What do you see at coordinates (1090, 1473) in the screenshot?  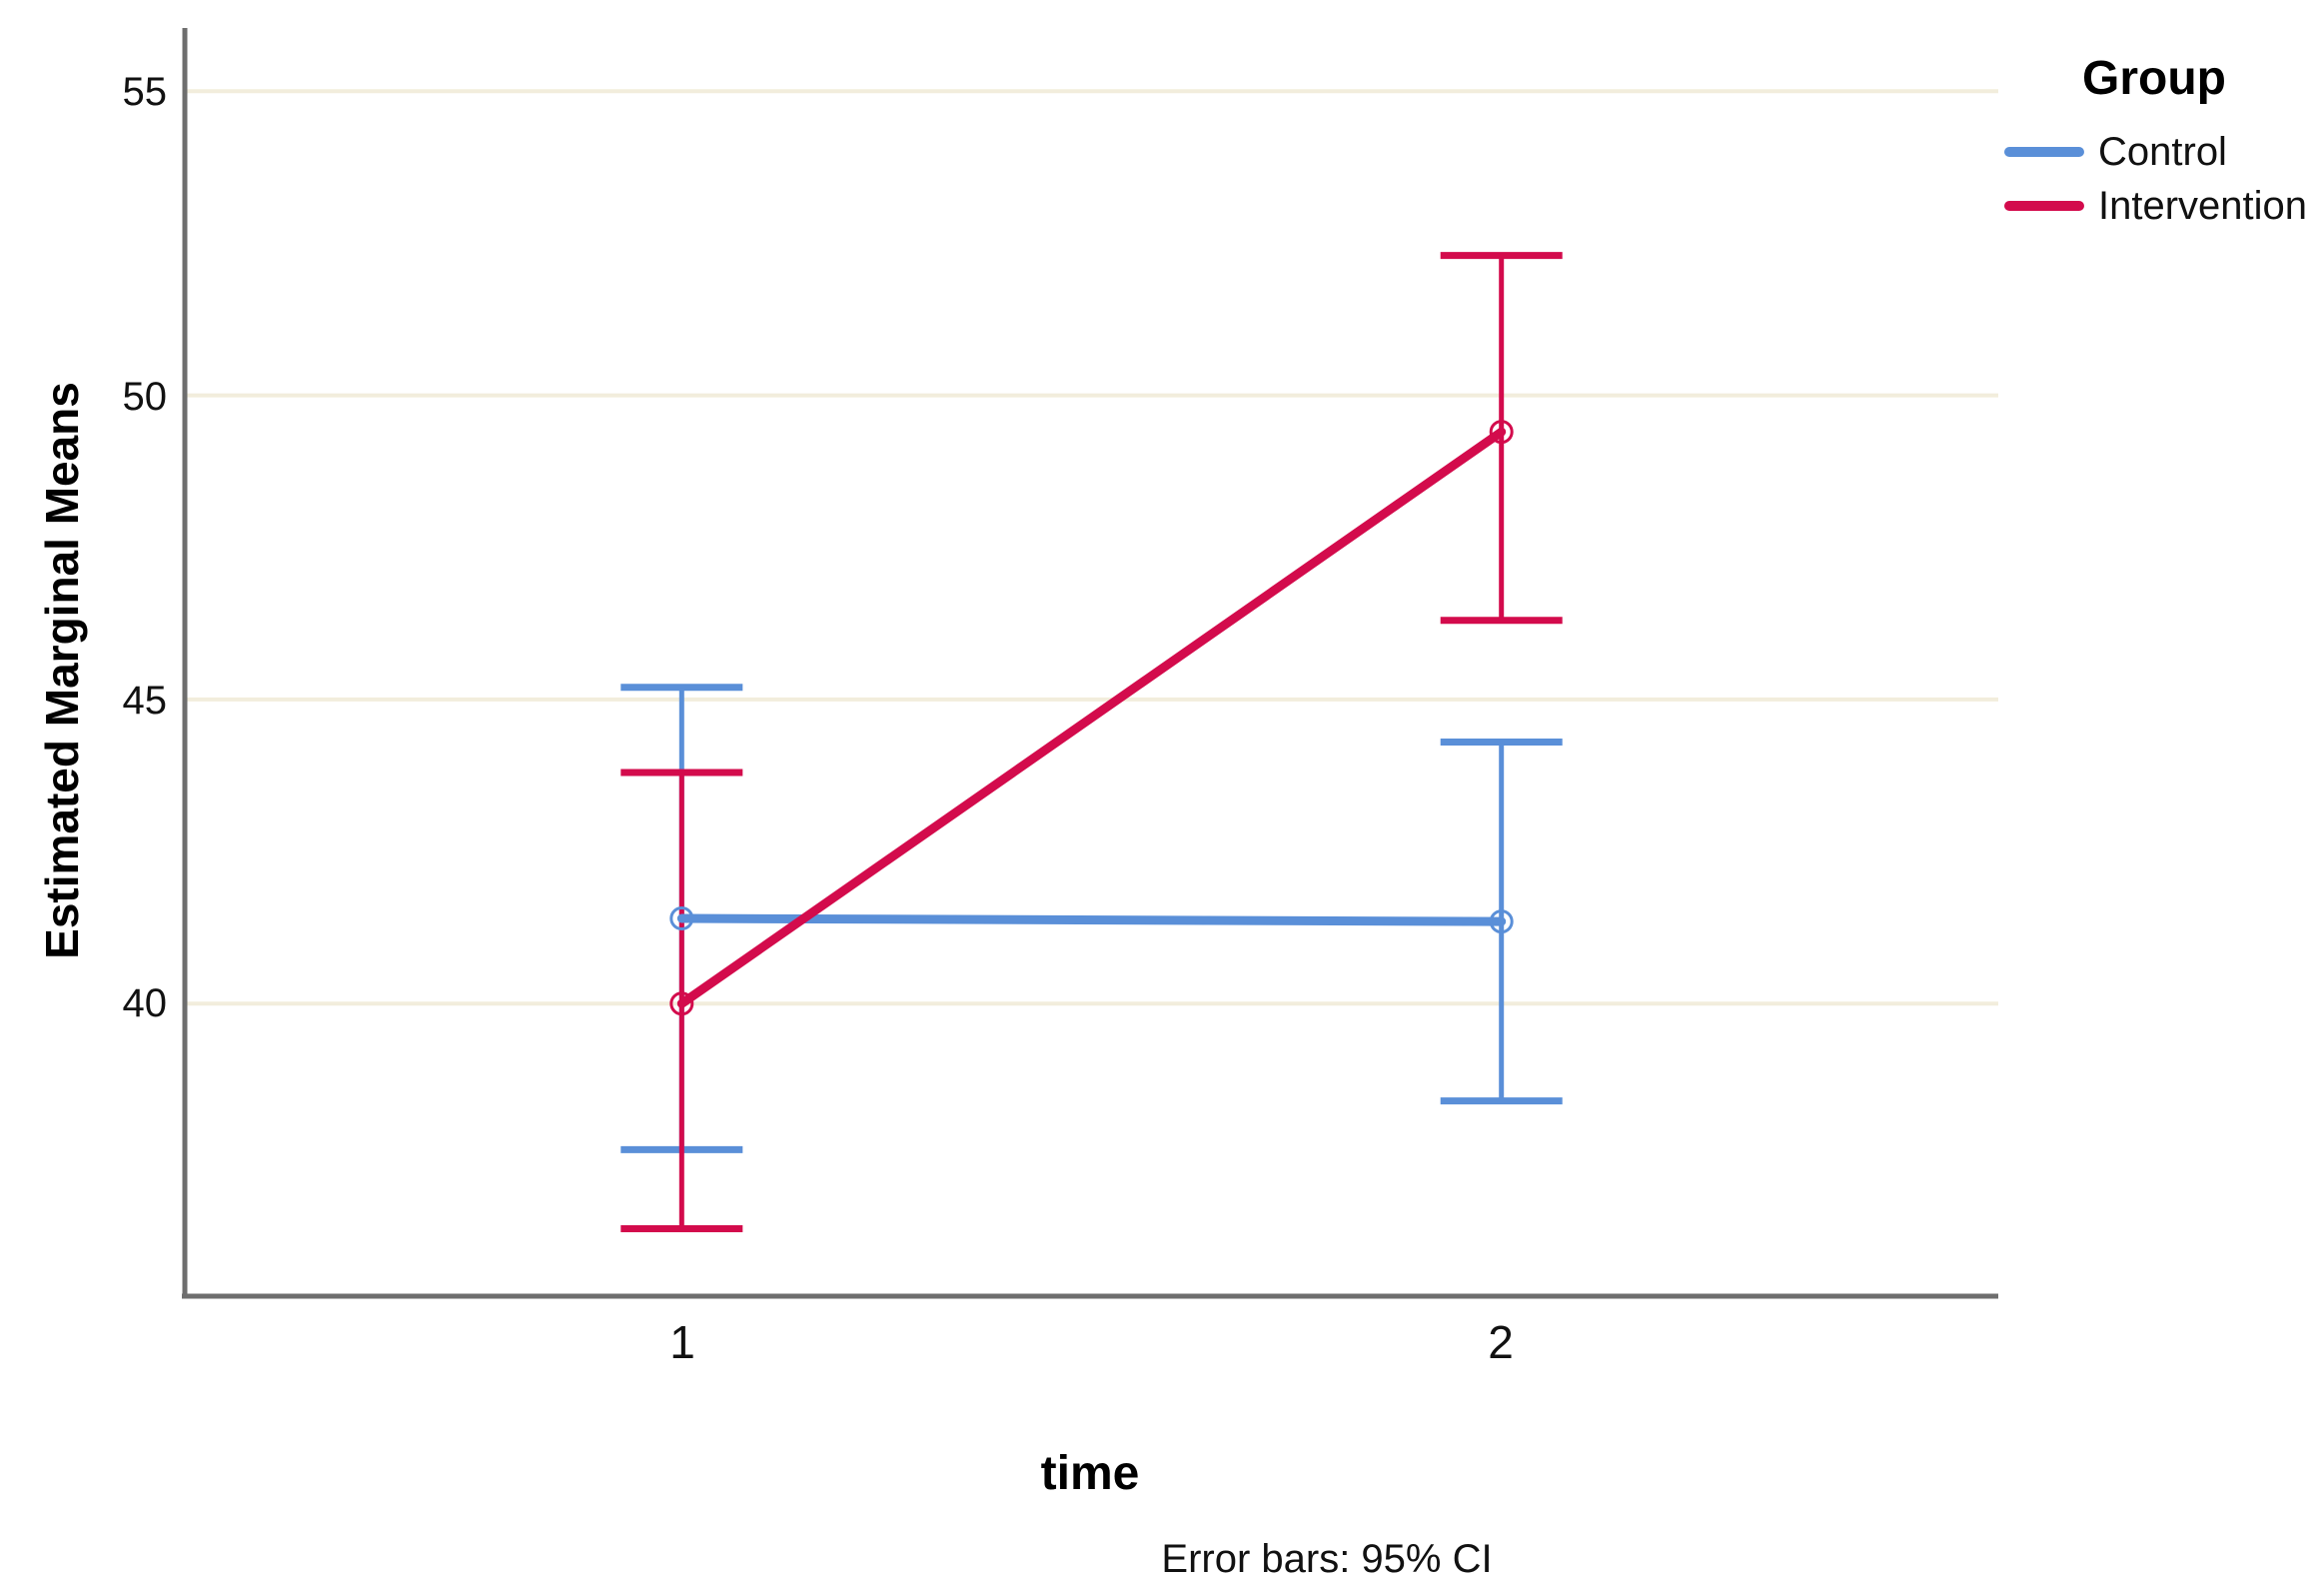 I see `x-axis-title: time` at bounding box center [1090, 1473].